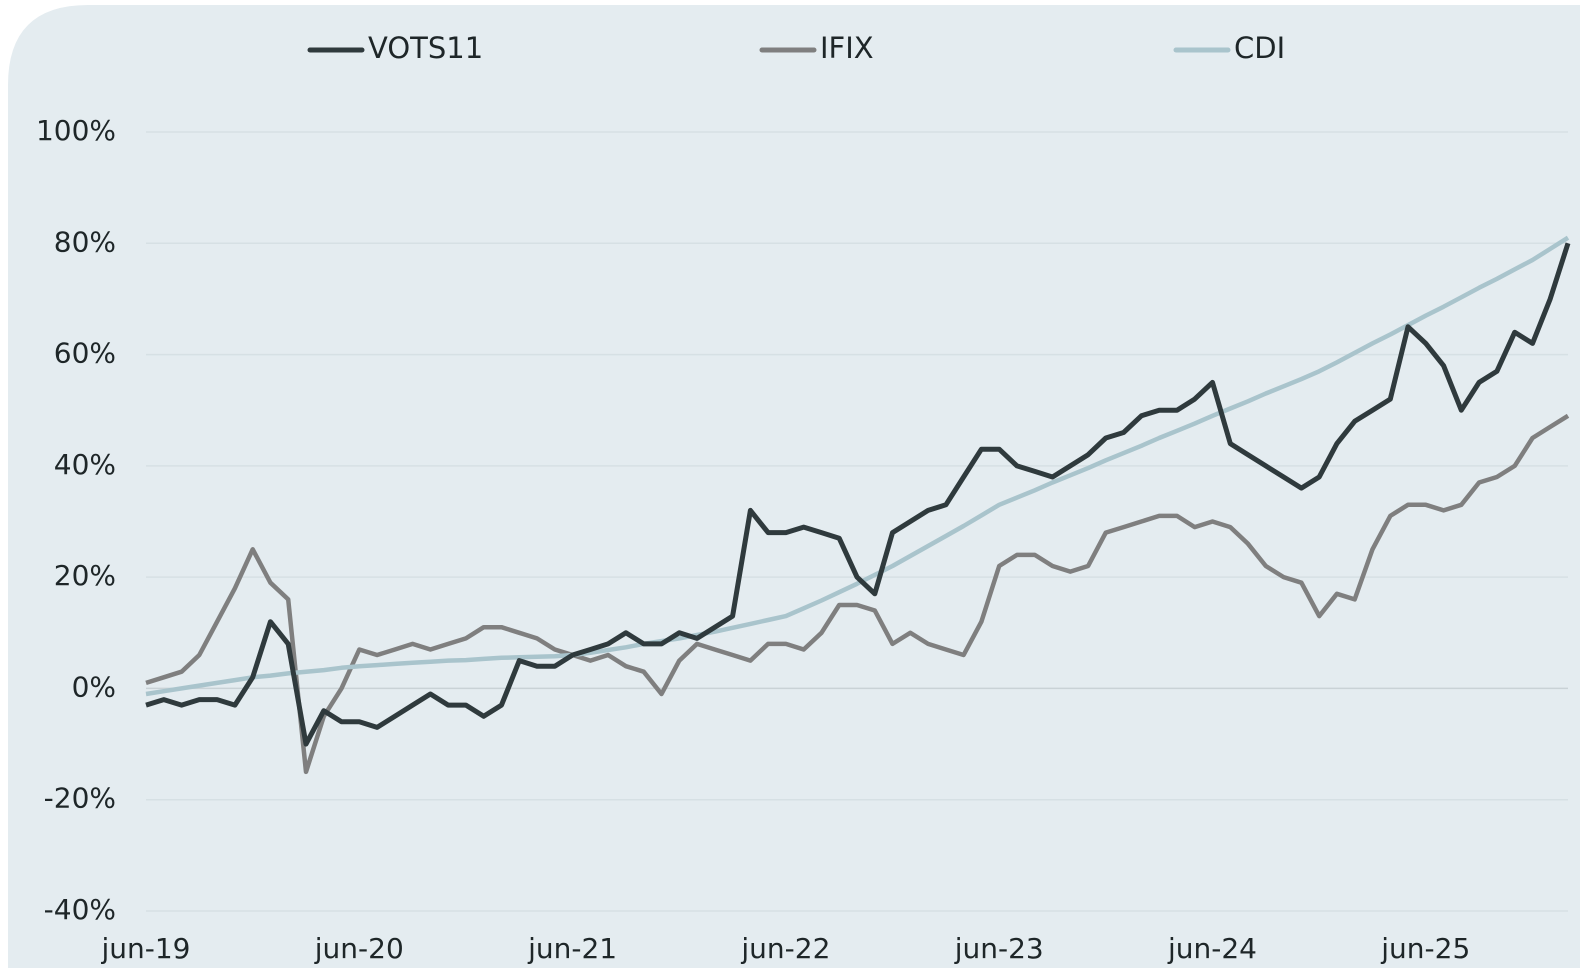 This screenshot has height=980, width=1580. What do you see at coordinates (796, 48) in the screenshot?
I see `legend: VOTS11 IFIX CDI` at bounding box center [796, 48].